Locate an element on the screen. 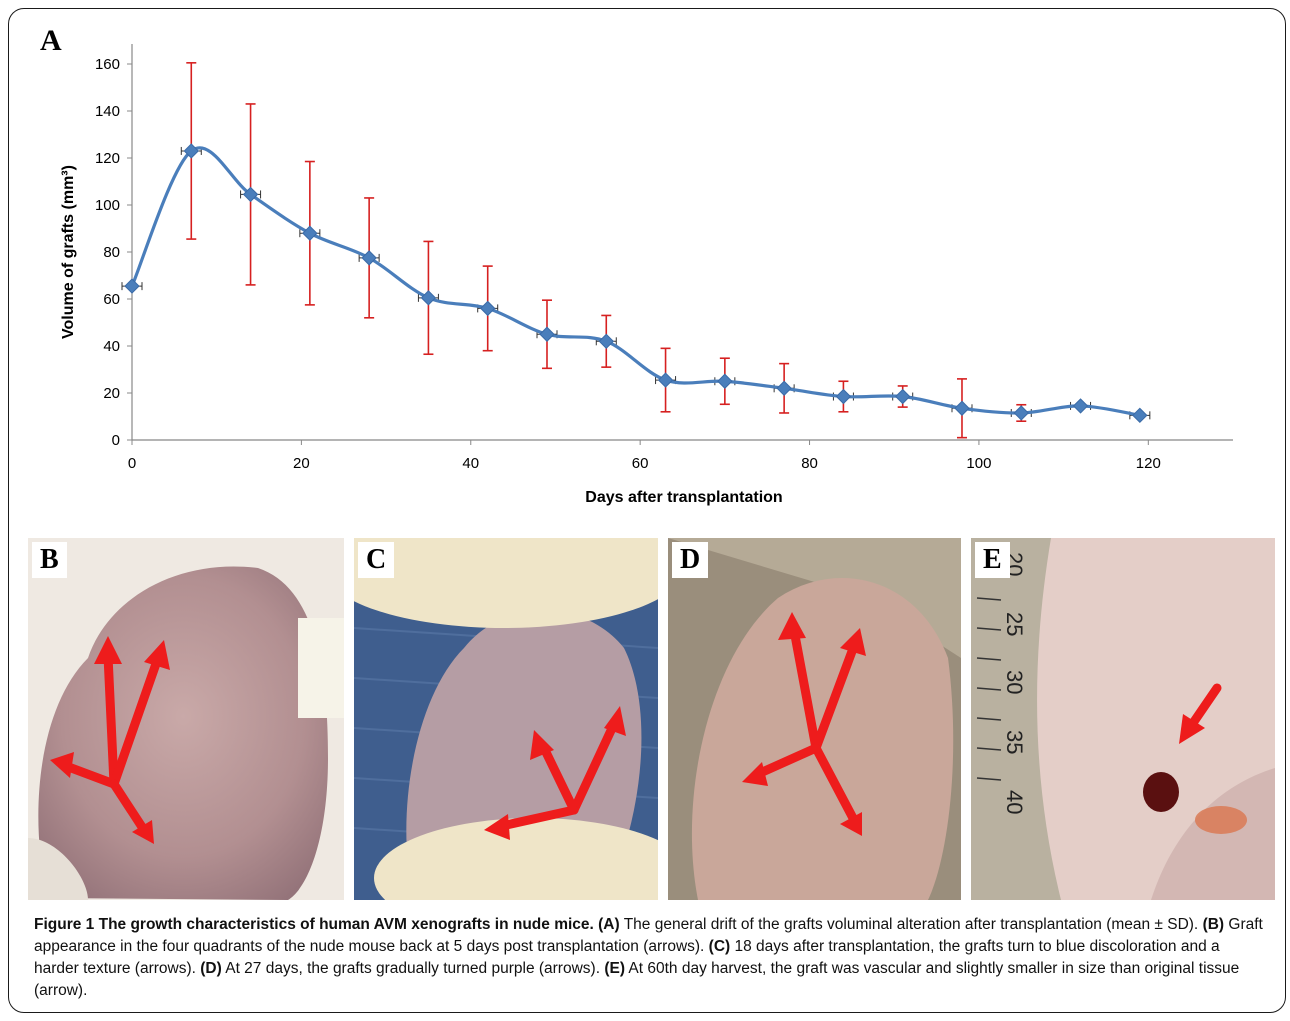  x-tick-label: 0 is located at coordinates (132, 463).